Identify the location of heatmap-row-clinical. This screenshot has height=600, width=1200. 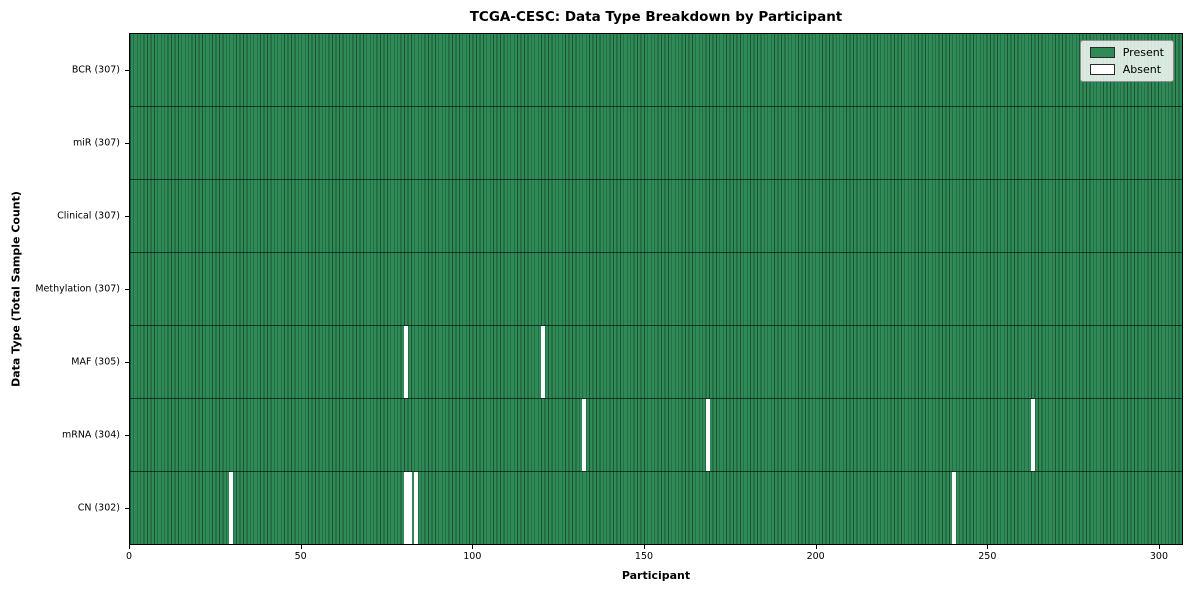
(656, 215).